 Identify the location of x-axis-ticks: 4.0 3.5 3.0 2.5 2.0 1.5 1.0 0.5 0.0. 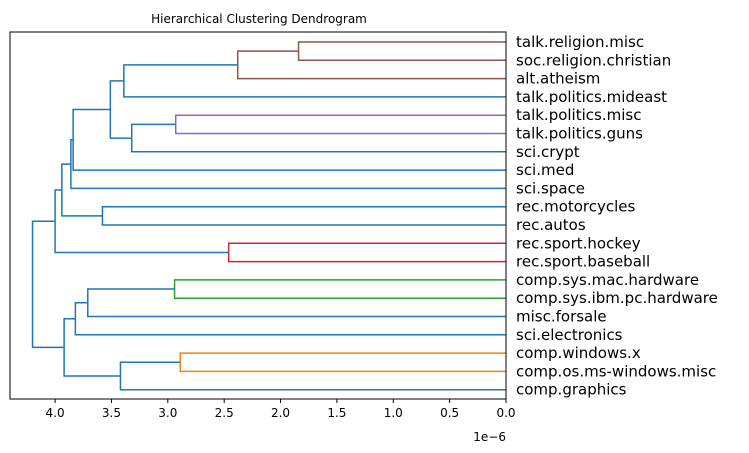
(281, 409).